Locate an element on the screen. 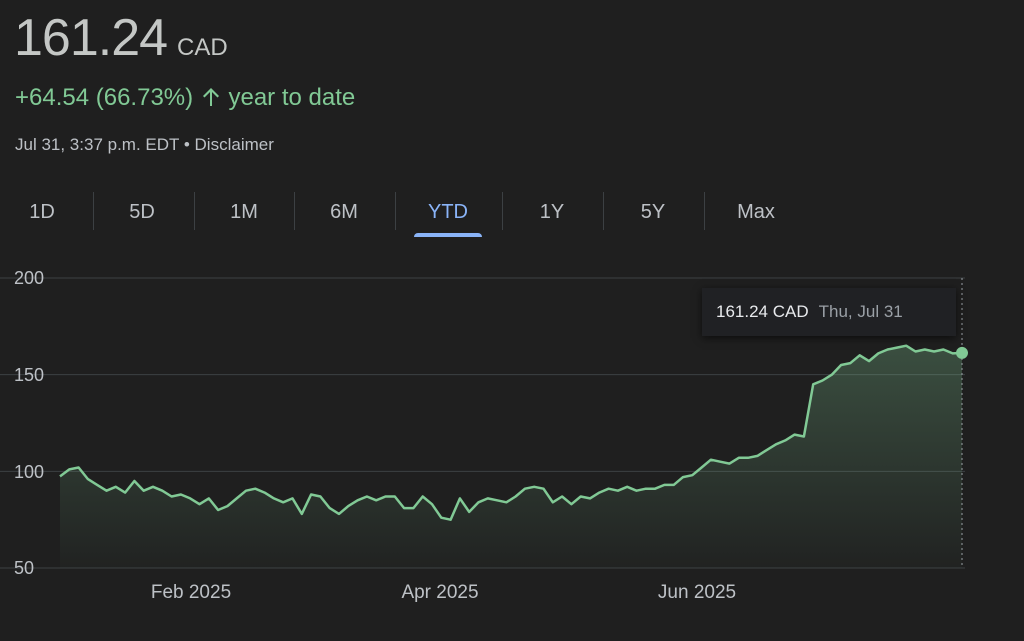 Image resolution: width=1024 pixels, height=641 pixels. tab-5d: 5D is located at coordinates (142, 212).